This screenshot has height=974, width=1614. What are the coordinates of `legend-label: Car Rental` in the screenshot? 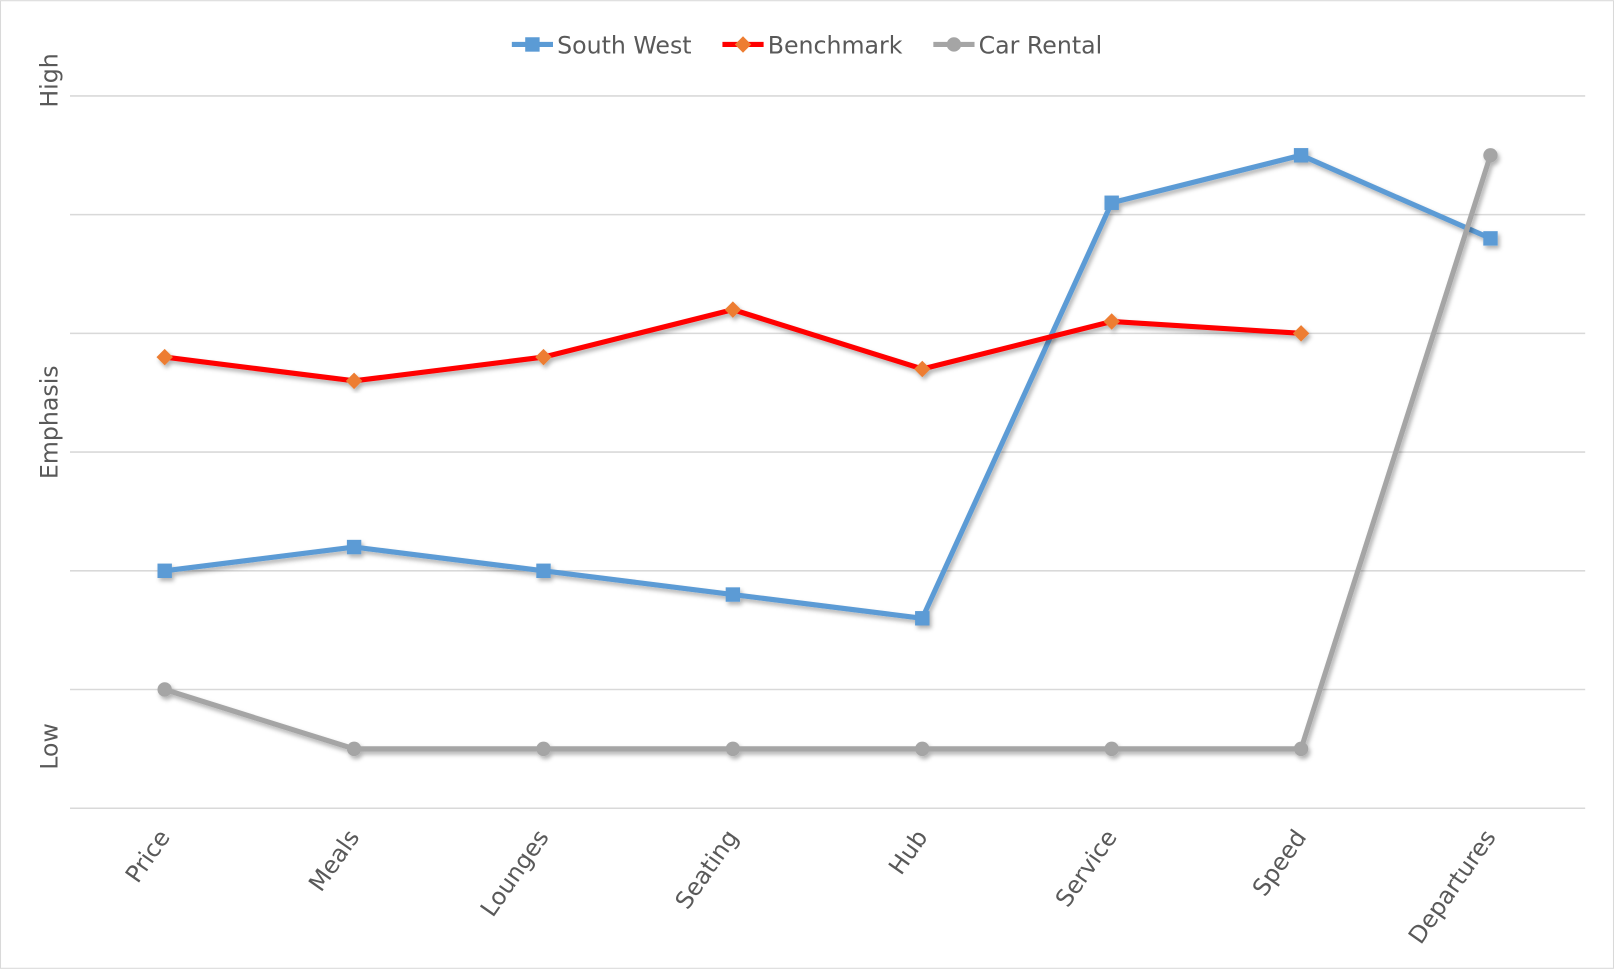 It's located at (1041, 46).